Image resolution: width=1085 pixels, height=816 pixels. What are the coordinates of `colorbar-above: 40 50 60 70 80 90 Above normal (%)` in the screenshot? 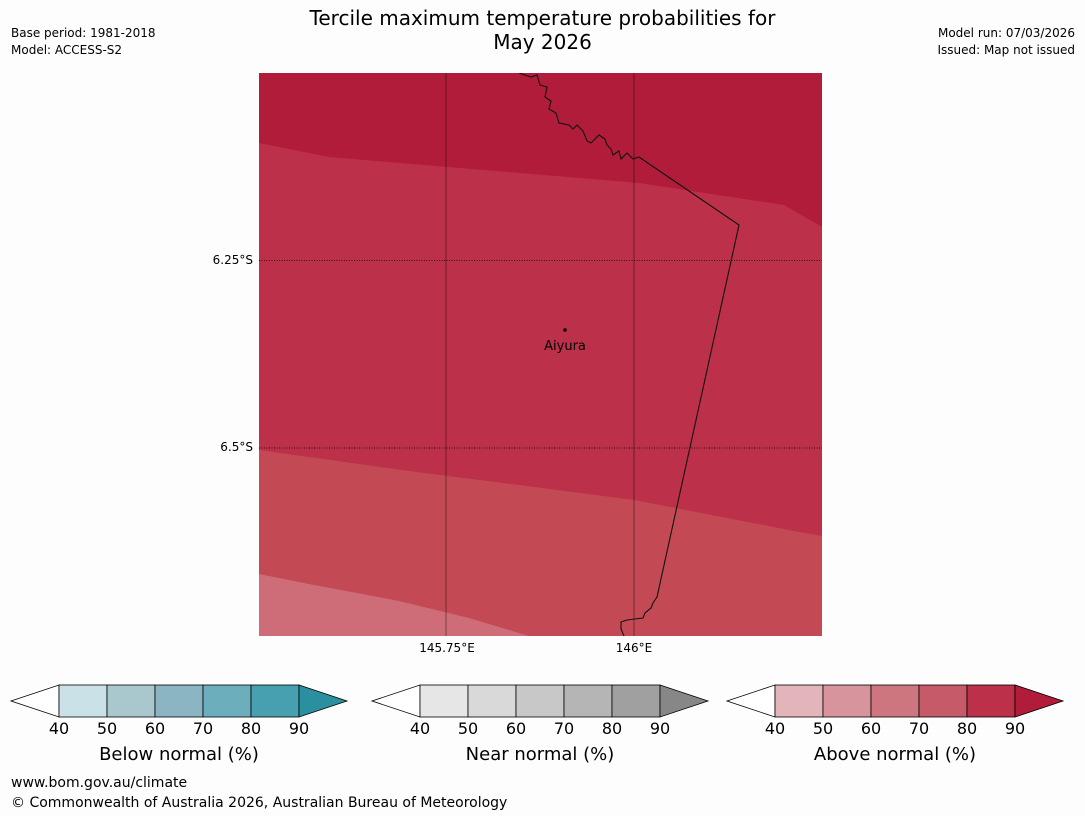 It's located at (896, 724).